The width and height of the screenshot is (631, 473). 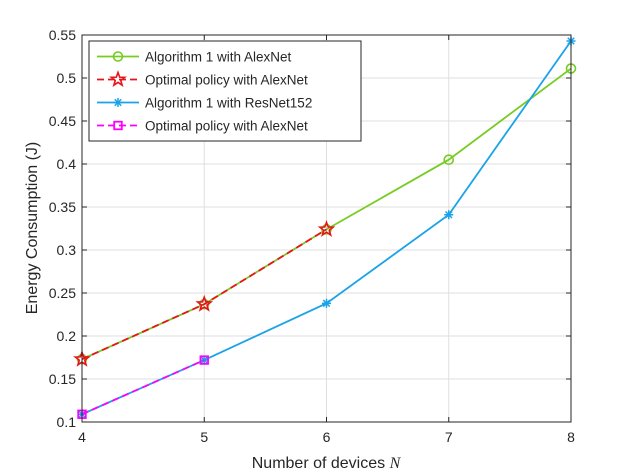 I want to click on legend-entry: Algorithm 1 with AlexNet, so click(x=194, y=57).